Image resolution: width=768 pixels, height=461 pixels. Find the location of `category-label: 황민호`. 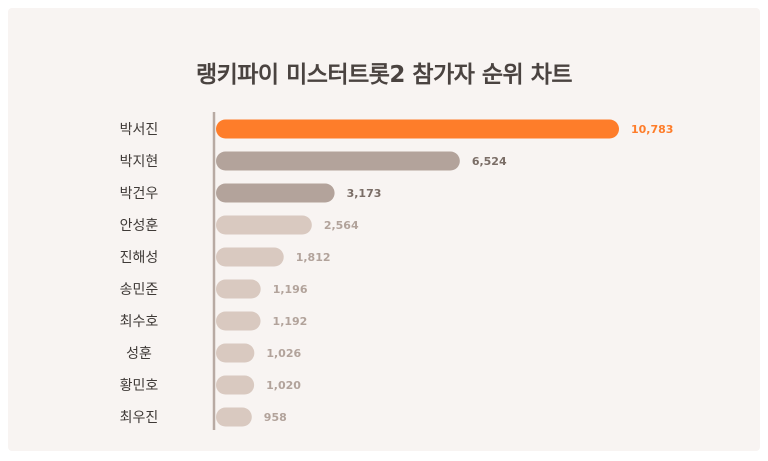

category-label: 황민호 is located at coordinates (139, 386).